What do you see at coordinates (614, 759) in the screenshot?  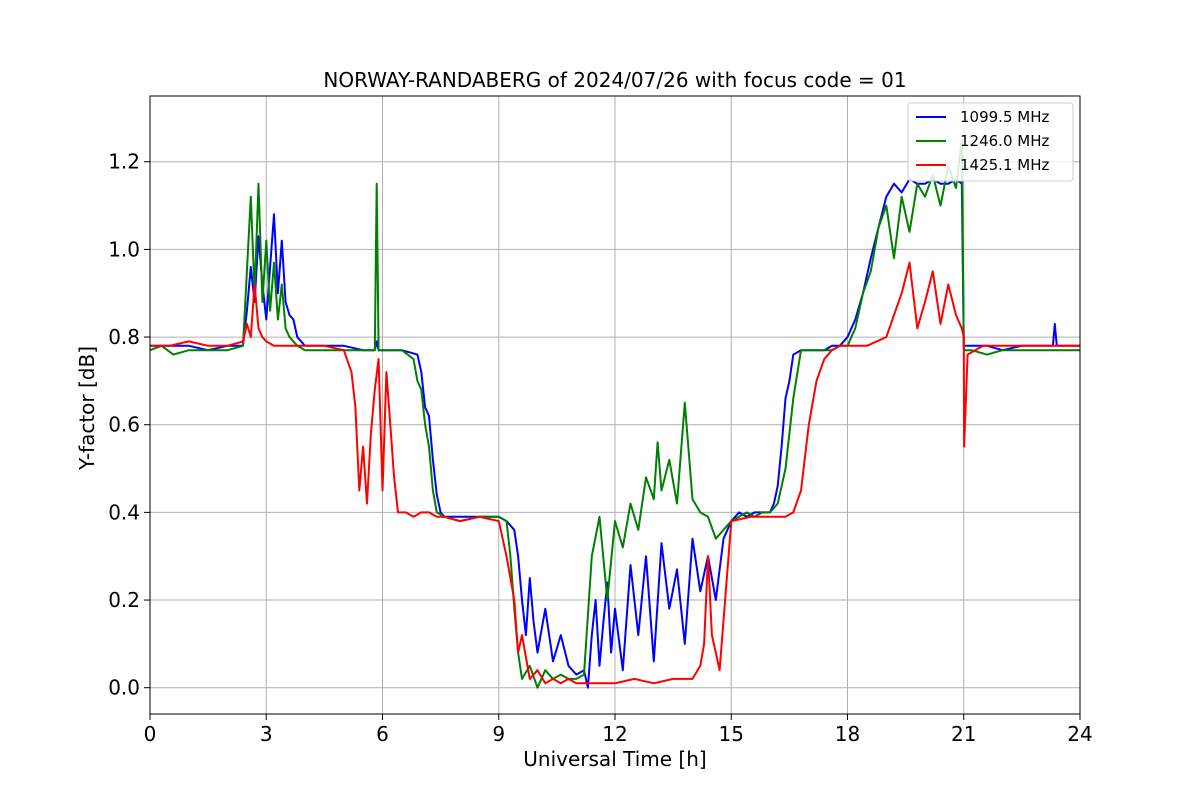 I see `x-axis-title: Universal Time [h]` at bounding box center [614, 759].